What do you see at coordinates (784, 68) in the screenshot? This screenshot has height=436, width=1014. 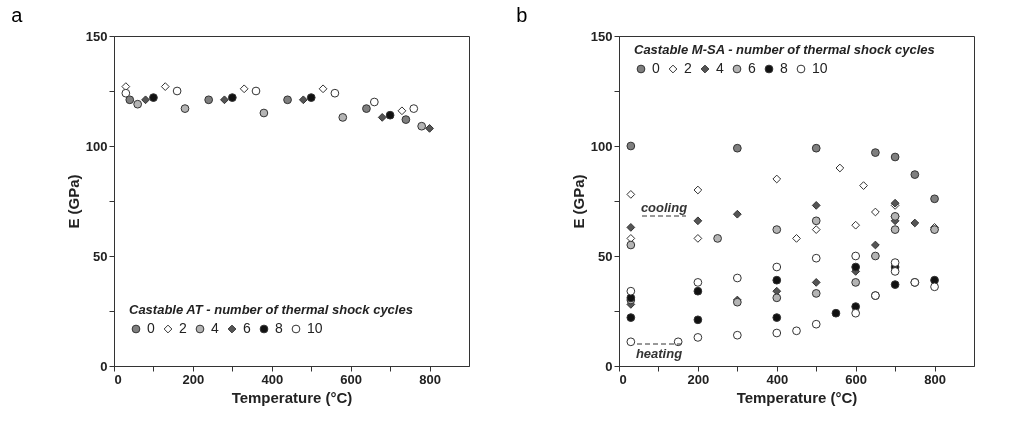 I see `legend-label: 8` at bounding box center [784, 68].